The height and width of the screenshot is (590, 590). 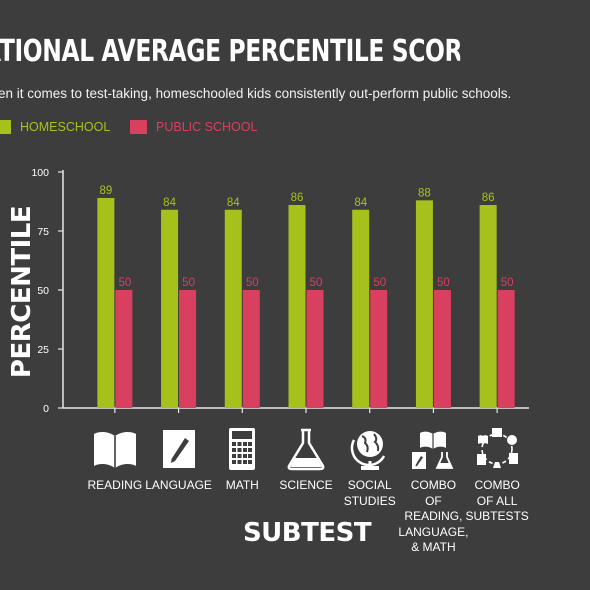 What do you see at coordinates (497, 500) in the screenshot?
I see `x-tick-label: COMBO OF ALL SUBTESTS` at bounding box center [497, 500].